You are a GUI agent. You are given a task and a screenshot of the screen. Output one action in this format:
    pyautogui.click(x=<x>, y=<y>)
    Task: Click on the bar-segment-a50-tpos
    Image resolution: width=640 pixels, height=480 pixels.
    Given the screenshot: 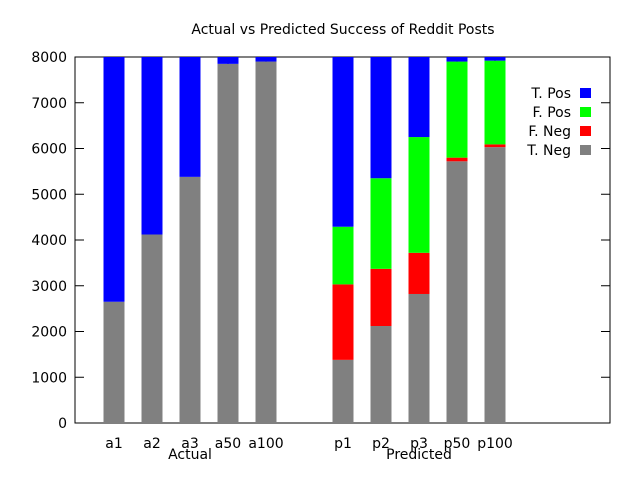 What is the action you would take?
    pyautogui.click(x=228, y=60)
    